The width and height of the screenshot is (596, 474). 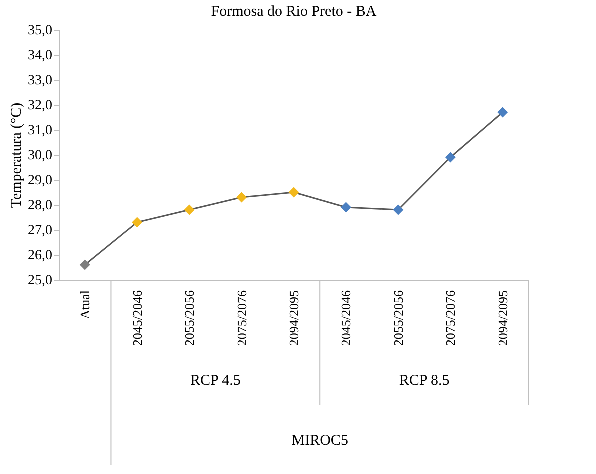 I want to click on text: RCP 4.5, so click(x=215, y=381).